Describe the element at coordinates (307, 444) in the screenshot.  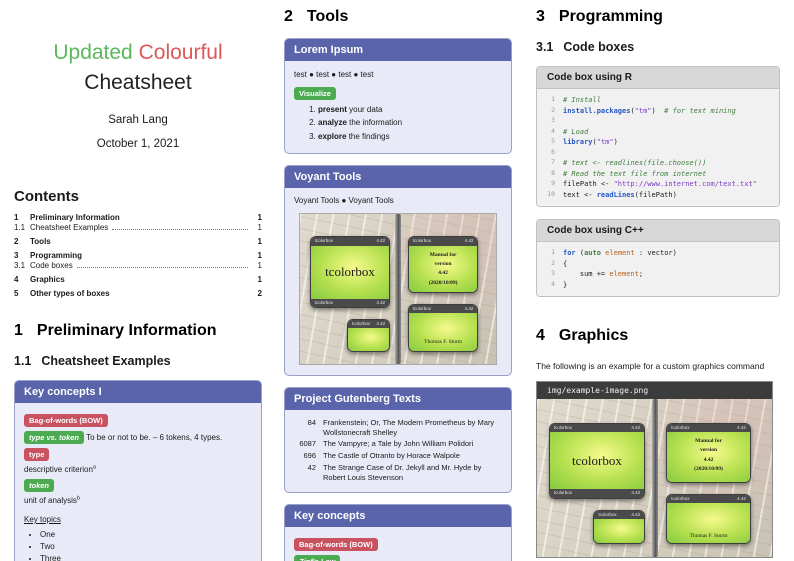
I see `gutenberg-id: 6087` at that location.